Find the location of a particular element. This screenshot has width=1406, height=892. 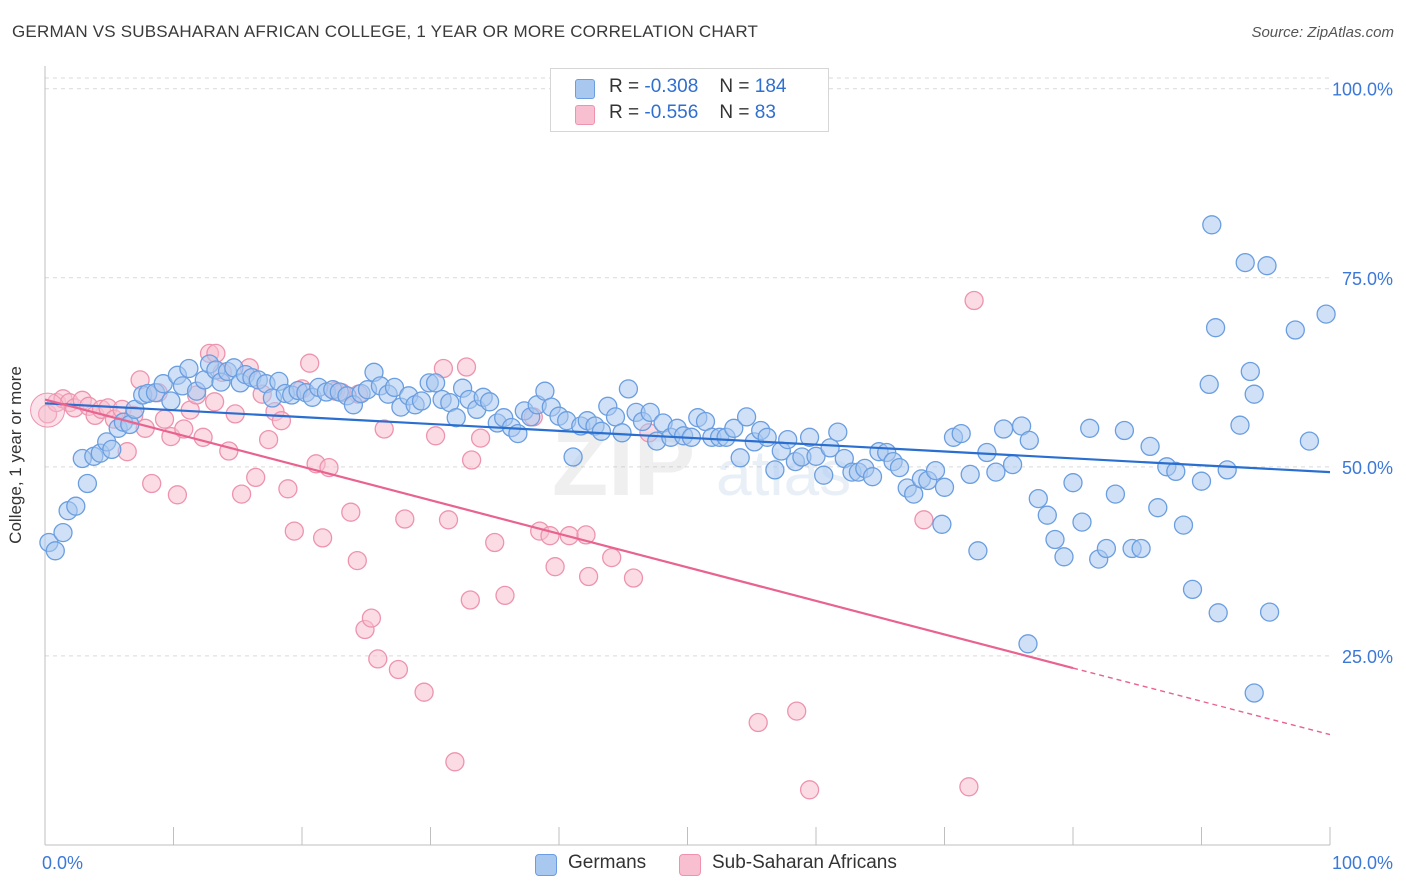

legend-n-value: 184 is located at coordinates (770, 86).